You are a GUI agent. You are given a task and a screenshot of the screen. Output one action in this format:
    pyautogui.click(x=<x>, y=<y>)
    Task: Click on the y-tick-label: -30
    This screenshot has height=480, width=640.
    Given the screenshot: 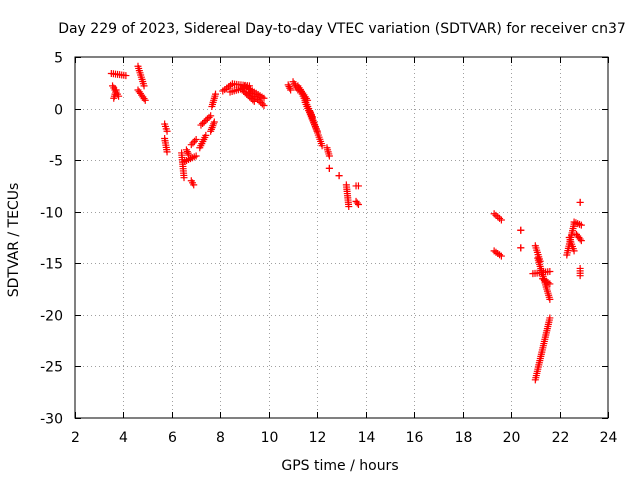 What is the action you would take?
    pyautogui.click(x=51, y=420)
    